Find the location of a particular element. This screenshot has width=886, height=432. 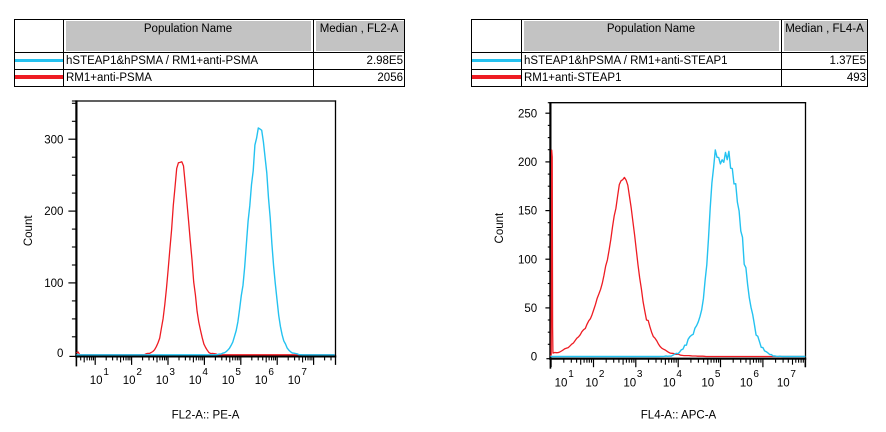

svg-text: FL4-A:: APC-A is located at coordinates (679, 416).